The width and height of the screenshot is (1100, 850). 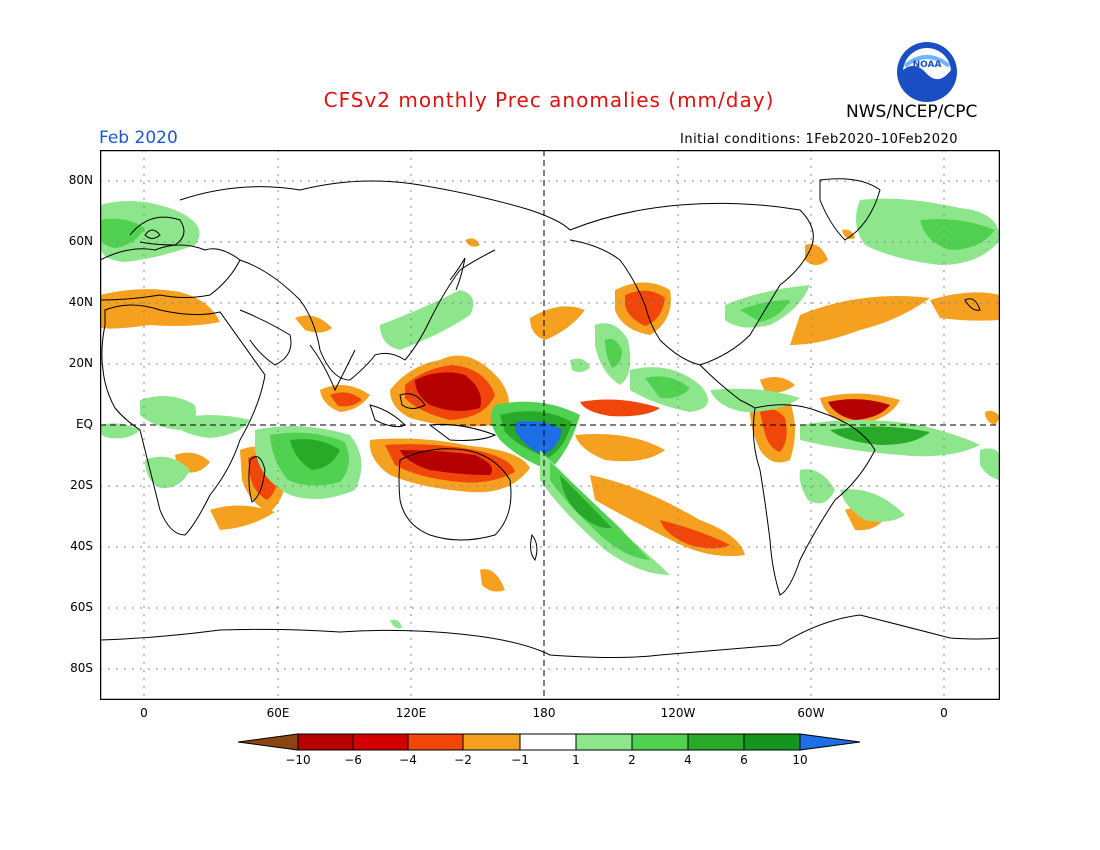 What do you see at coordinates (811, 713) in the screenshot?
I see `lon-label-60w: 60W` at bounding box center [811, 713].